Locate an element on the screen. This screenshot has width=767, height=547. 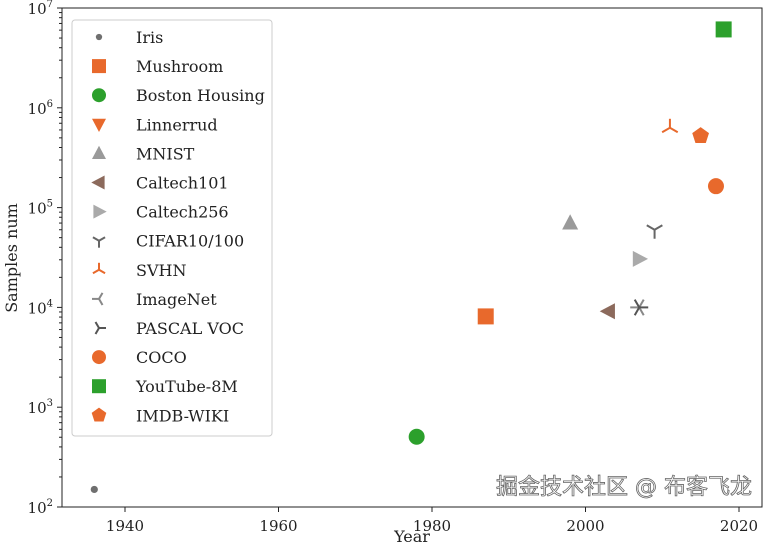
data-point-imagenet is located at coordinates (637, 307).